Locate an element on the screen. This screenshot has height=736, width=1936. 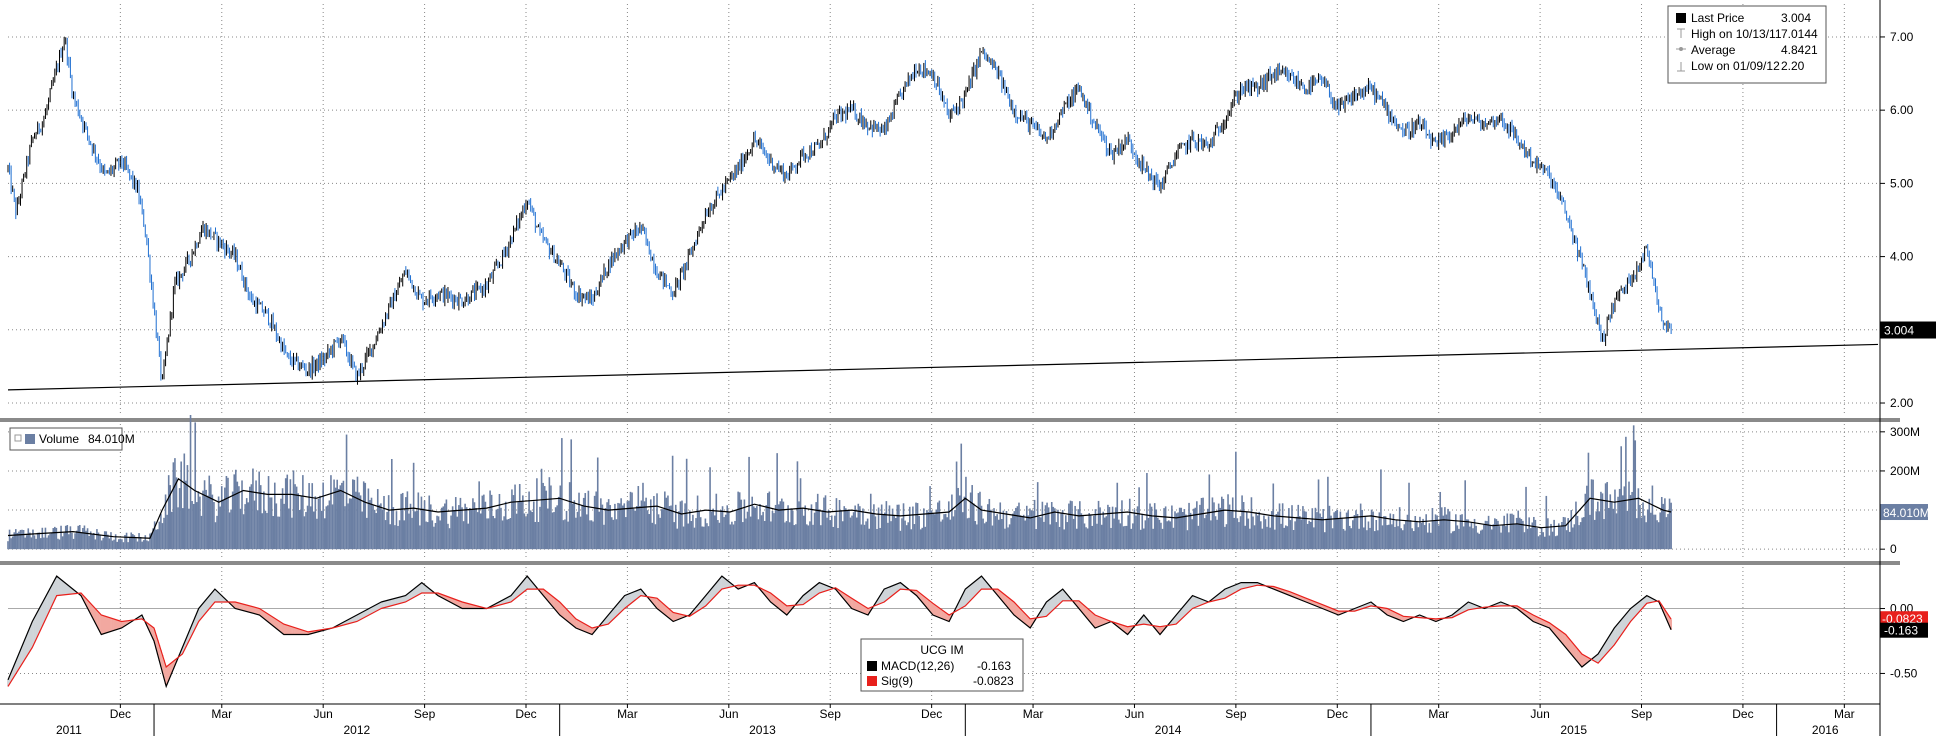
x-year-label: 2011 is located at coordinates (69, 729).